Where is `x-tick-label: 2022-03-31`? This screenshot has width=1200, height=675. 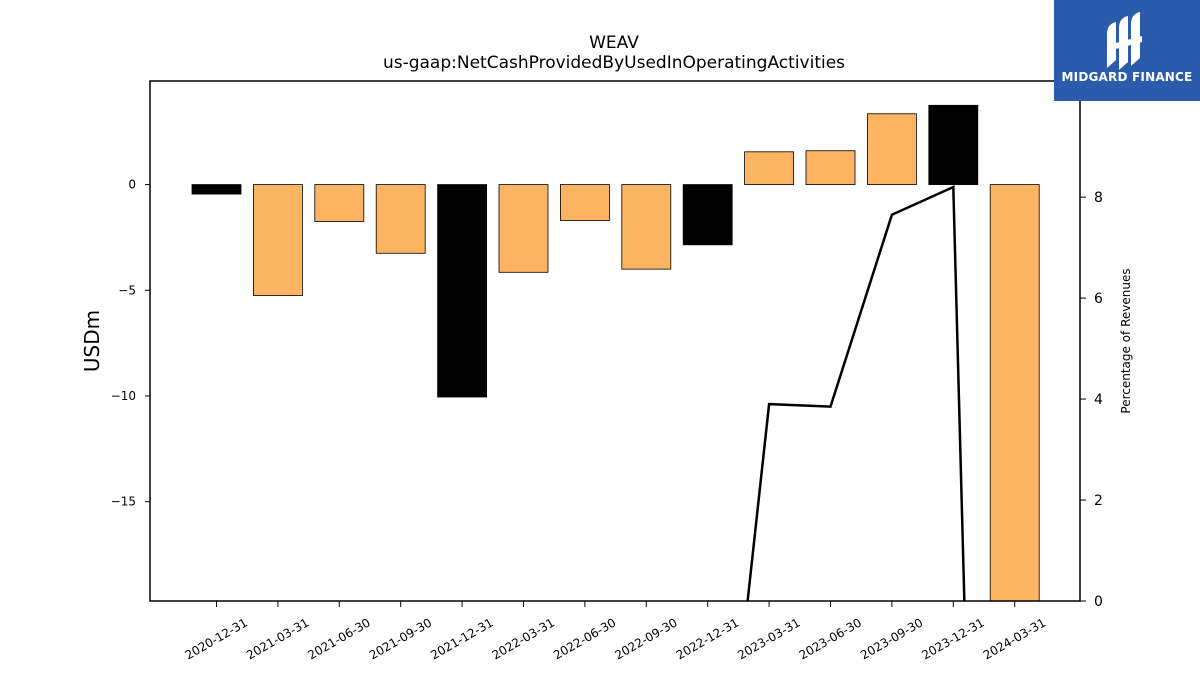 x-tick-label: 2022-03-31 is located at coordinates (523, 638).